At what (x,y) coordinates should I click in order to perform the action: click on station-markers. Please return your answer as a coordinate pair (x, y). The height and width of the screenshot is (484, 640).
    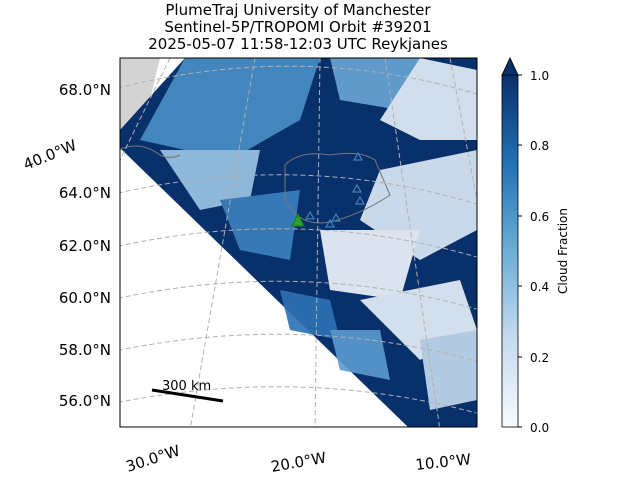
    Looking at the image, I should click on (335, 189).